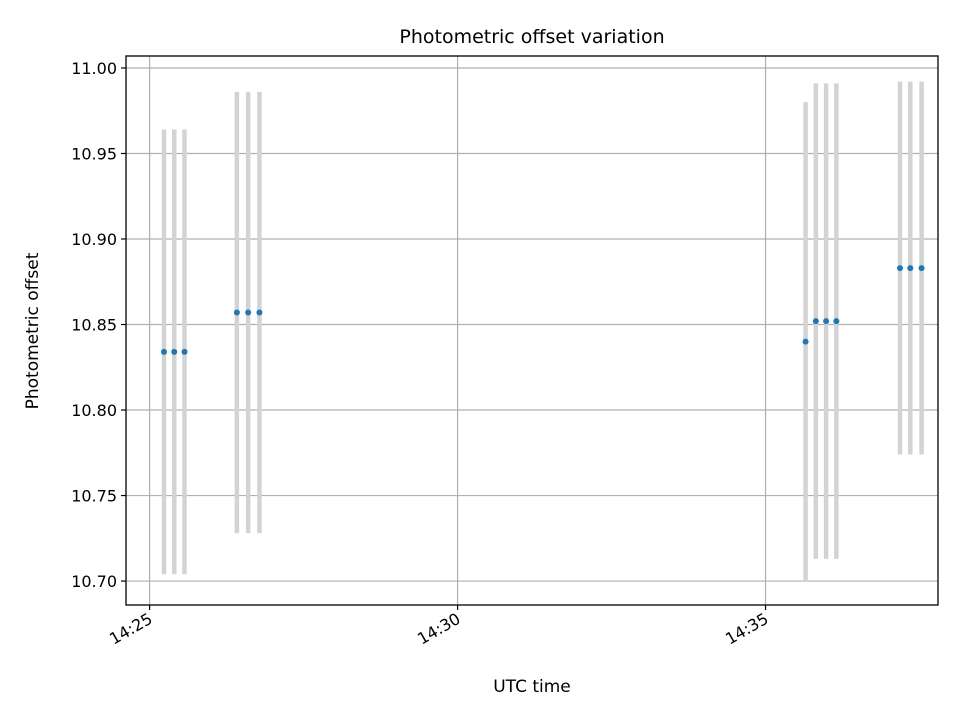 The width and height of the screenshot is (960, 720). I want to click on y-axis-label: Photometric offset, so click(33, 330).